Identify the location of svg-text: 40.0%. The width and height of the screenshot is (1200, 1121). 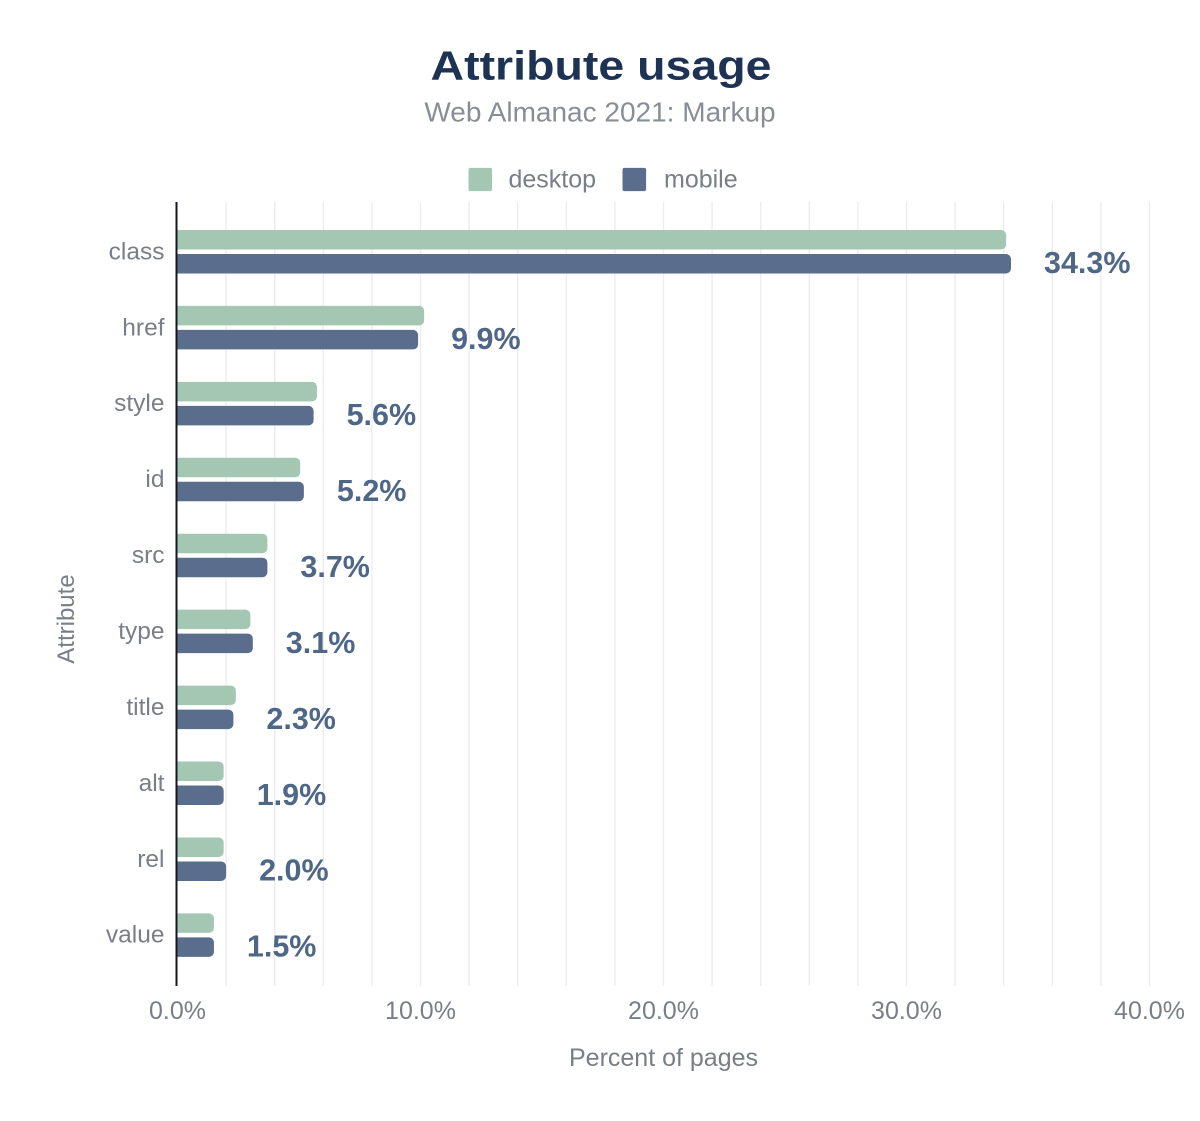
(1149, 1011).